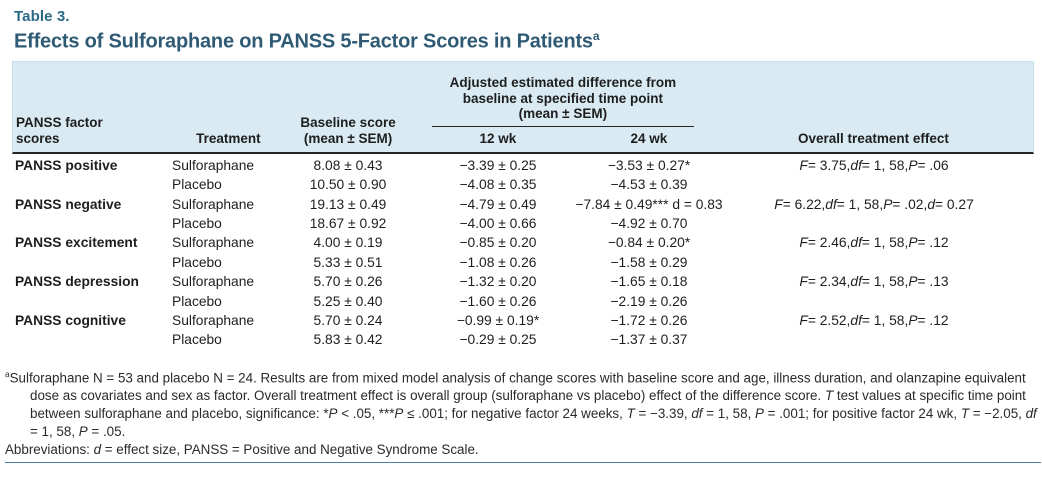 The width and height of the screenshot is (1042, 477). I want to click on cell-baseline: 10.50 ± 0.90, so click(348, 185).